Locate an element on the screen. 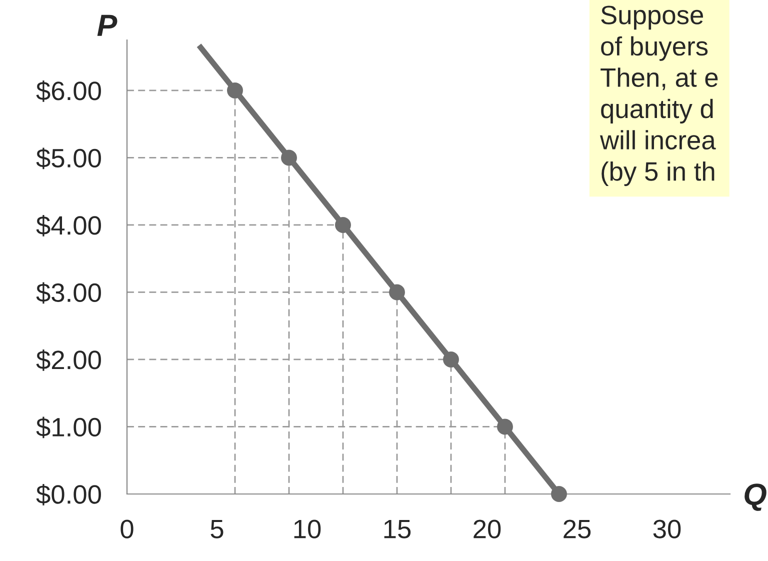  y-tick-label: $1.00 is located at coordinates (68, 427).